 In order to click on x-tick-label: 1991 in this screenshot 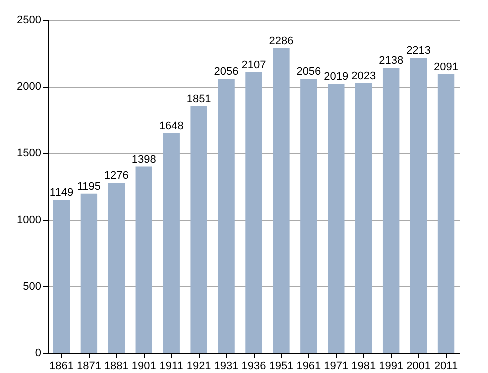, I will do `click(391, 366)`.